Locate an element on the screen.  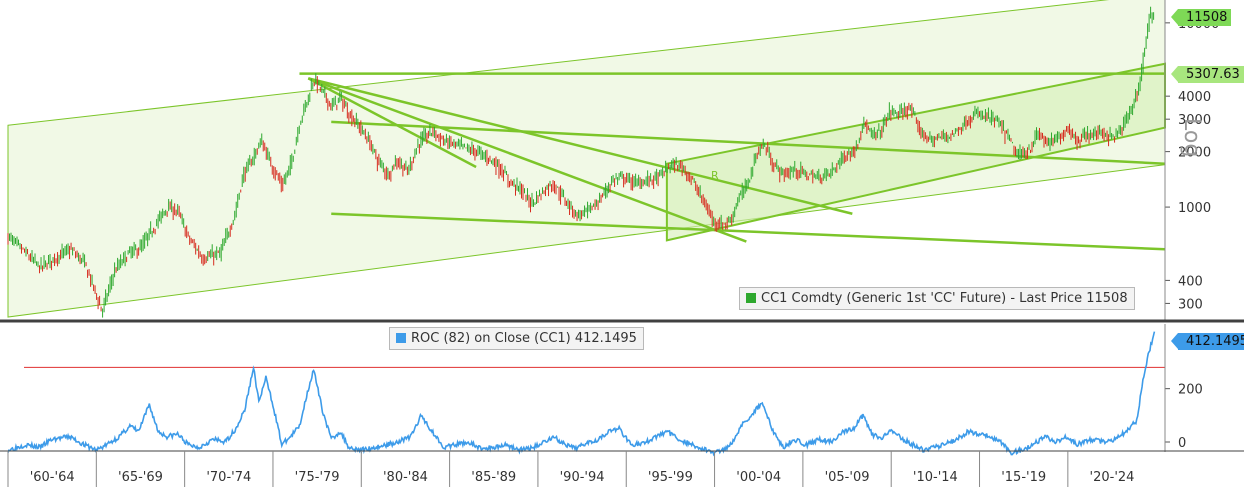
x-tick-label: '05-'09 is located at coordinates (847, 477).